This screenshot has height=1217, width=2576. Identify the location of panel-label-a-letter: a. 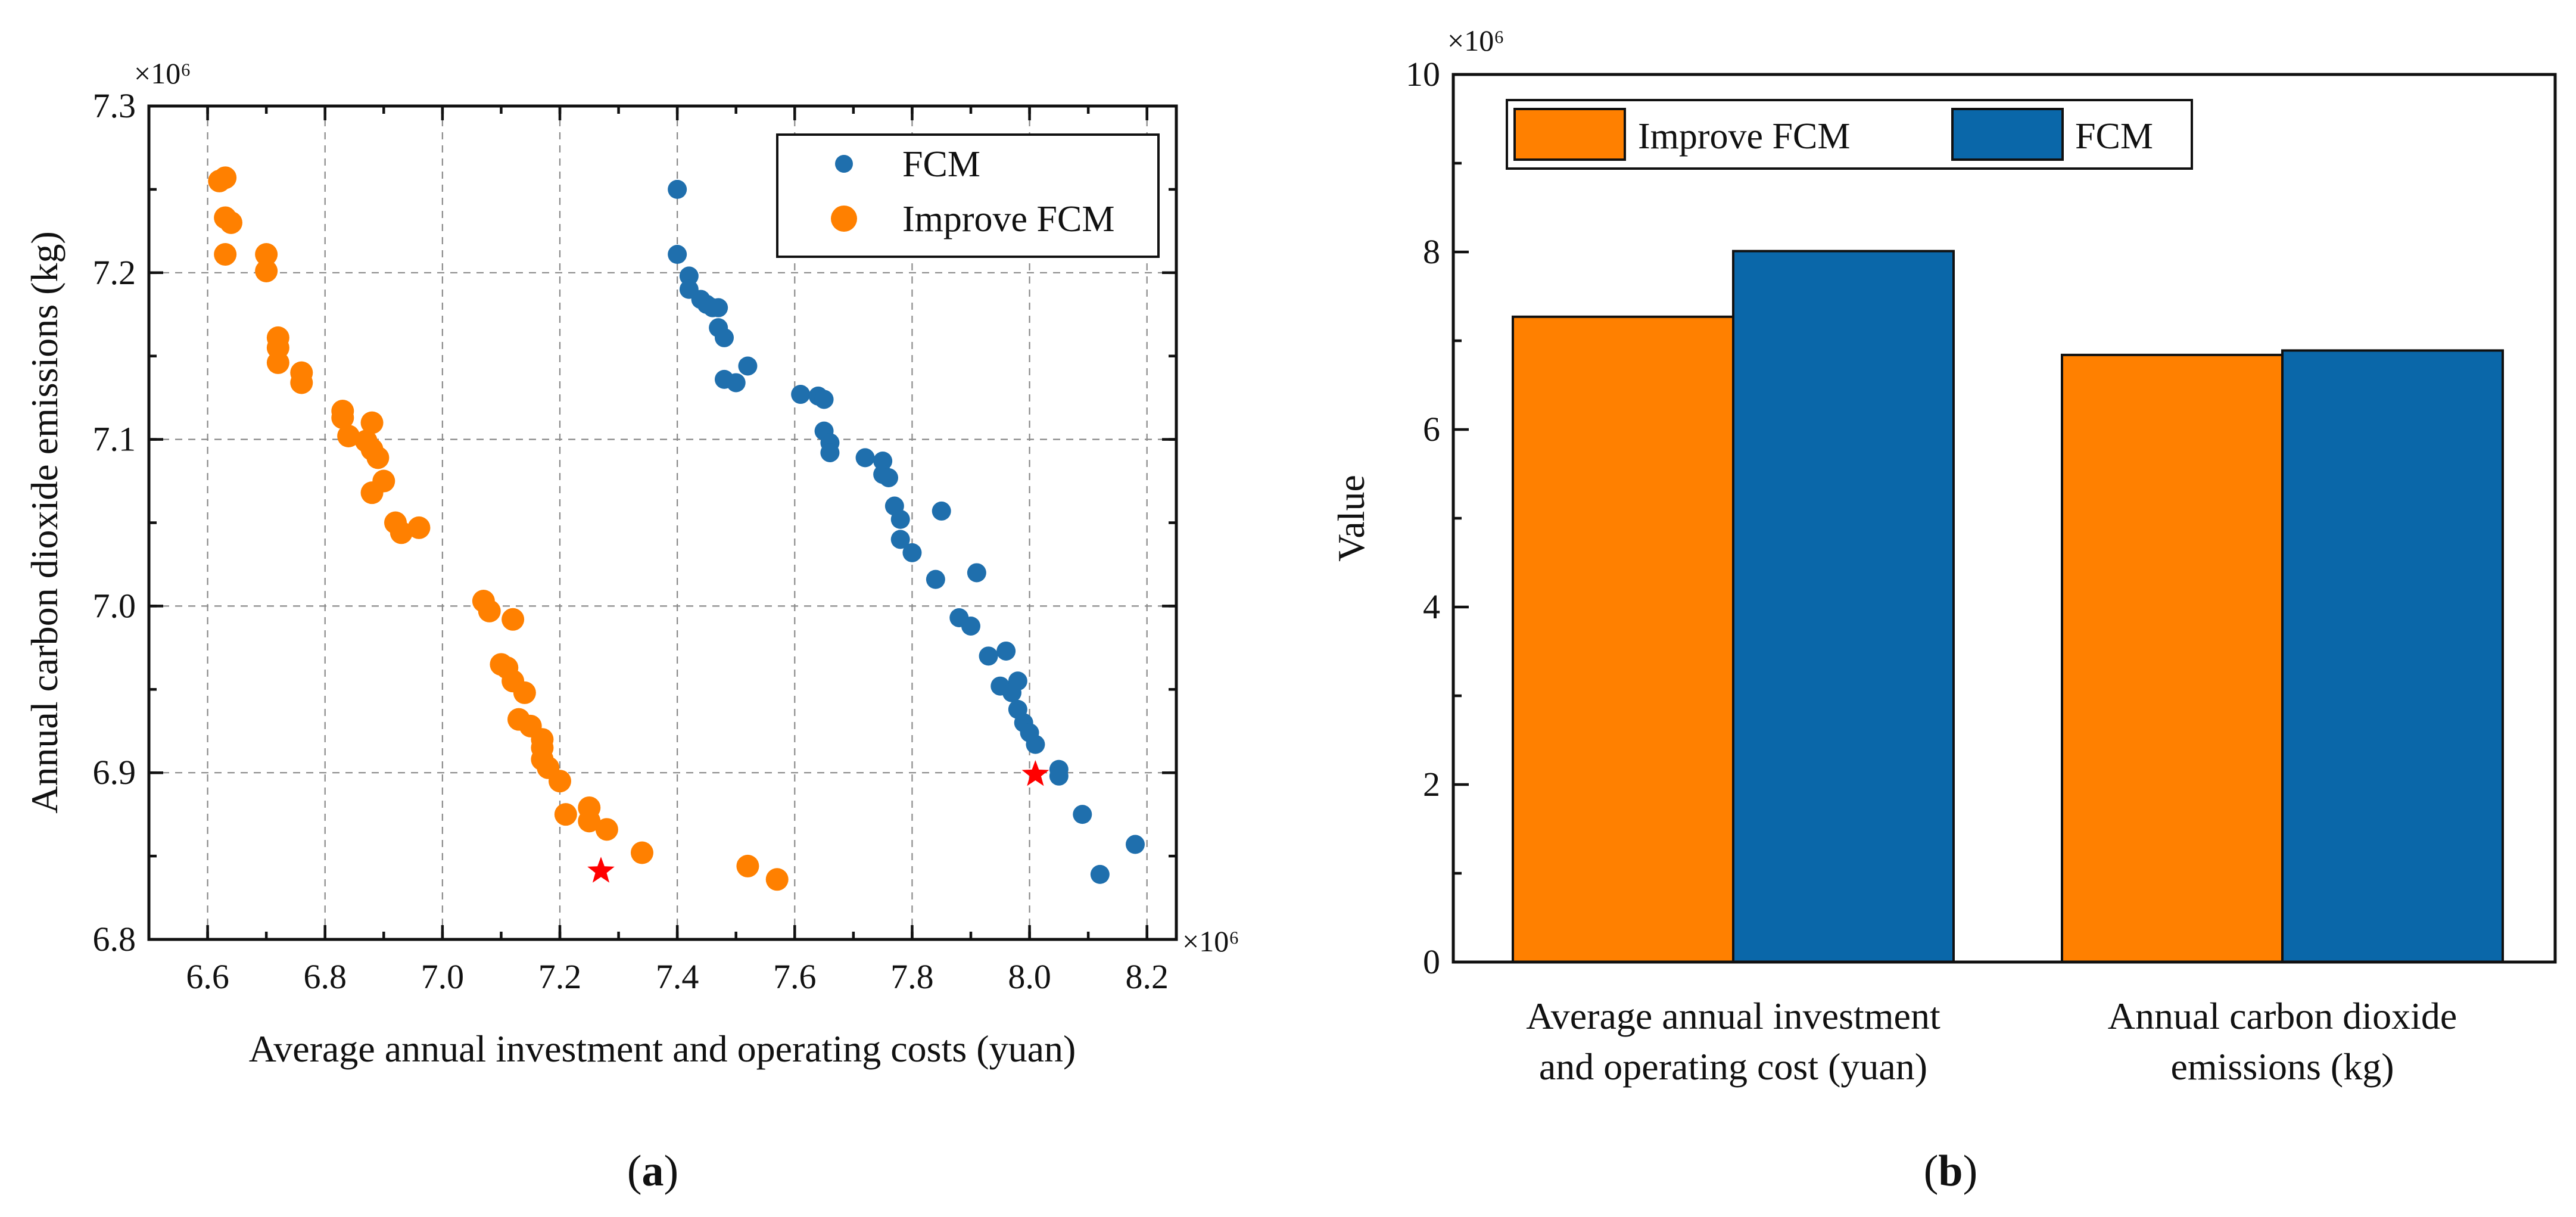
(653, 1172).